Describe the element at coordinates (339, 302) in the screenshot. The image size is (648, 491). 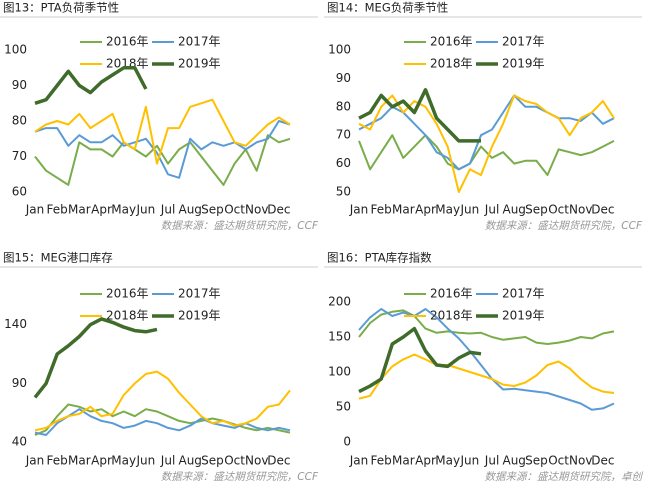
I see `y-tick-label: 200` at that location.